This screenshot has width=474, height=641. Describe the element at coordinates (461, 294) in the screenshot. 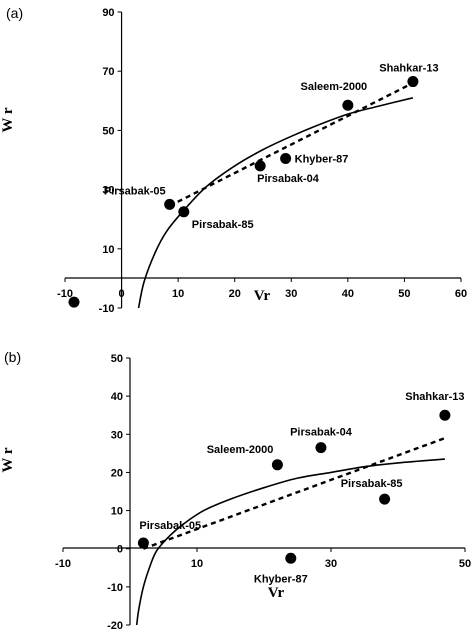

I see `x-tick-label: 60` at that location.